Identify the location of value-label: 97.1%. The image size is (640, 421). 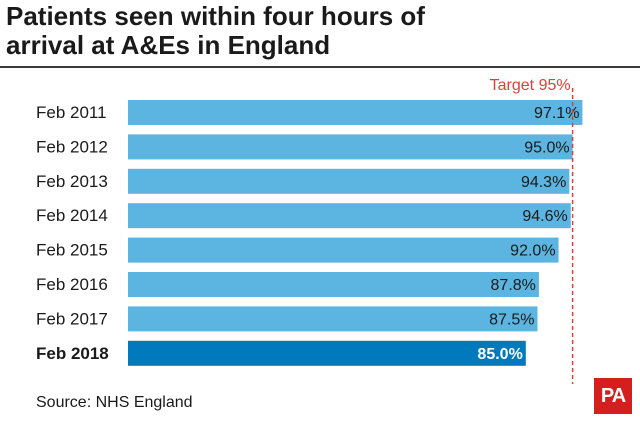
(556, 113).